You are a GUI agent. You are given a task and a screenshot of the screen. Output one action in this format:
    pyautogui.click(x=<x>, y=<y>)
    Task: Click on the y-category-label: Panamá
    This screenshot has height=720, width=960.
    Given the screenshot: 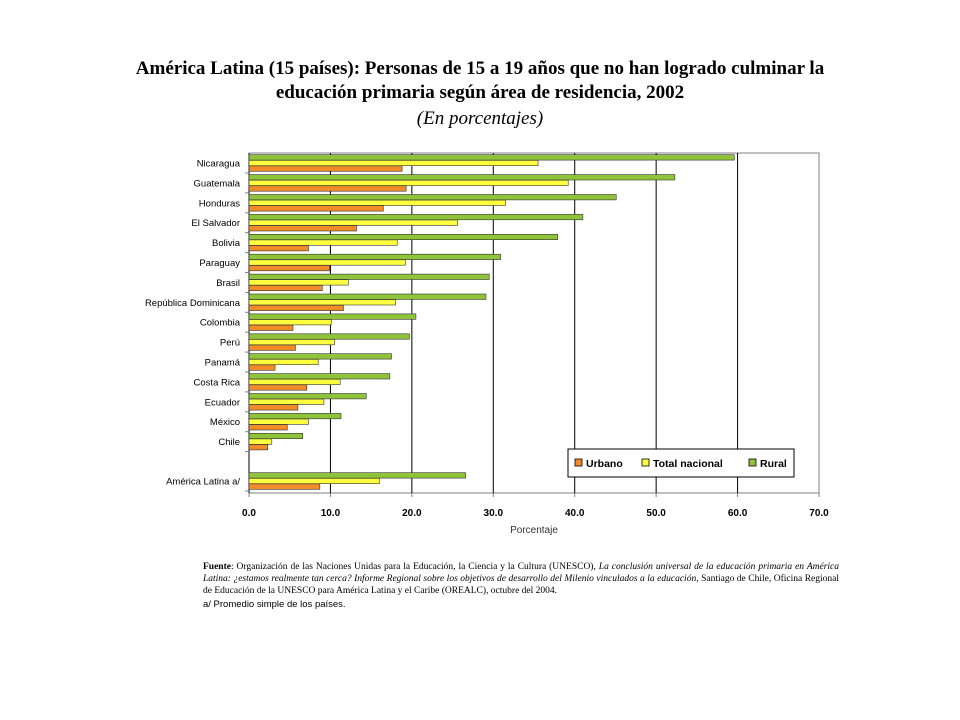 What is the action you would take?
    pyautogui.click(x=223, y=363)
    